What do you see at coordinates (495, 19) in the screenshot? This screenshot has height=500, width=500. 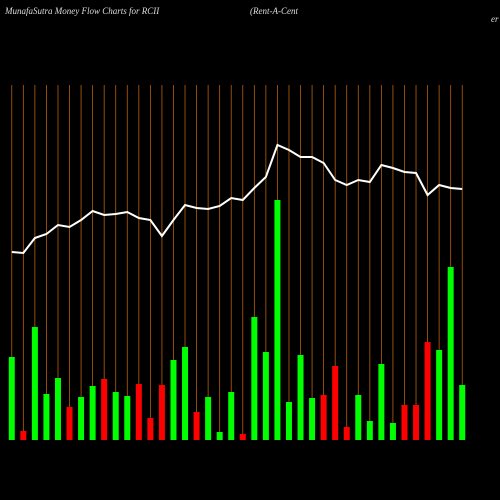 I see `chart-subtitle: er` at bounding box center [495, 19].